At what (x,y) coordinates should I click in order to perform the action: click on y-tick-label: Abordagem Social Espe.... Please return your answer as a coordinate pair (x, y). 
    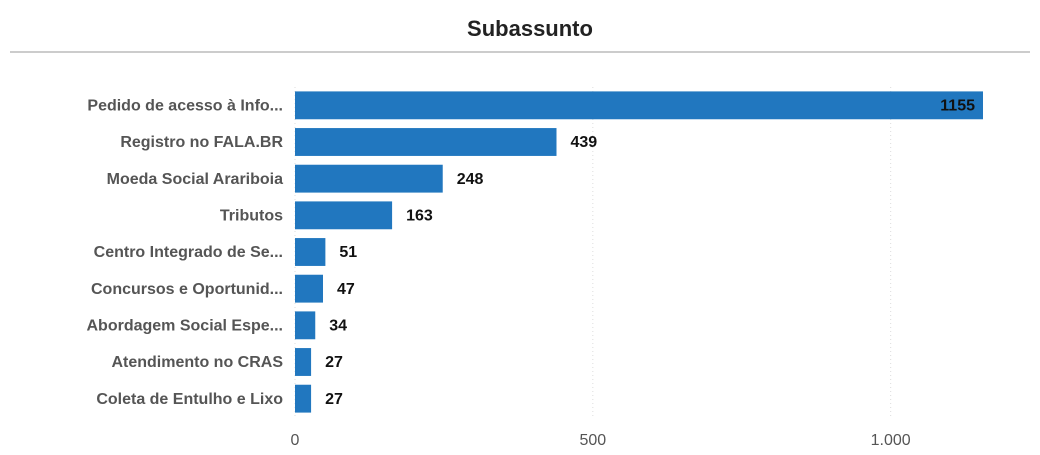
    Looking at the image, I should click on (185, 326).